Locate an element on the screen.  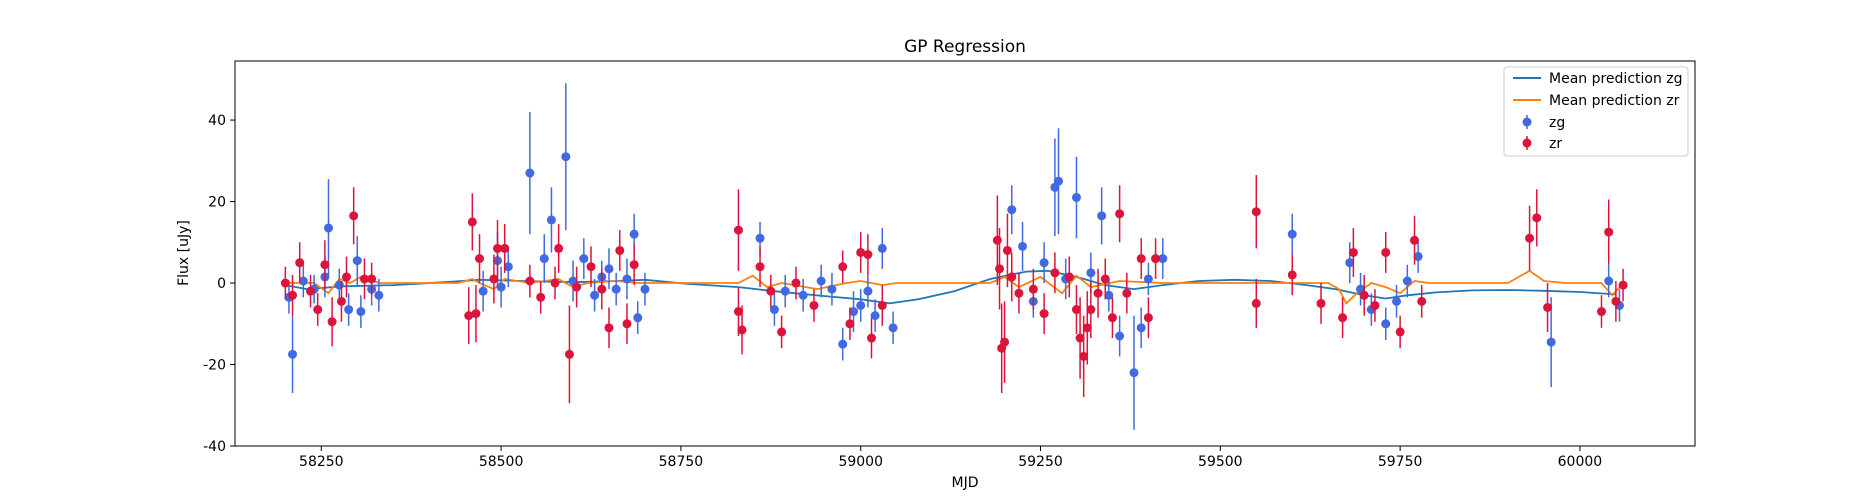
x-tick-label: 58750 is located at coordinates (681, 462).